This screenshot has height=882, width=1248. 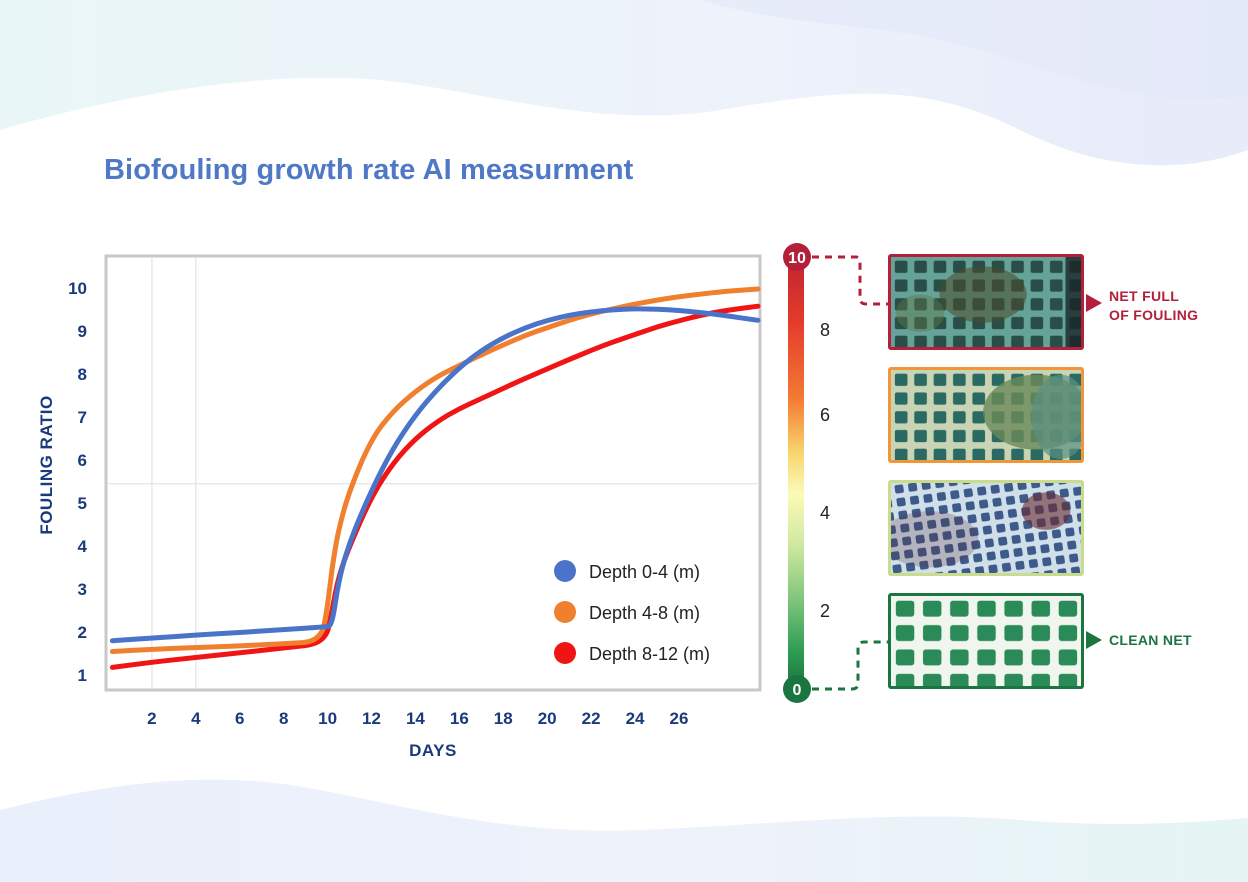 What do you see at coordinates (82, 675) in the screenshot?
I see `y-tick-label: 1` at bounding box center [82, 675].